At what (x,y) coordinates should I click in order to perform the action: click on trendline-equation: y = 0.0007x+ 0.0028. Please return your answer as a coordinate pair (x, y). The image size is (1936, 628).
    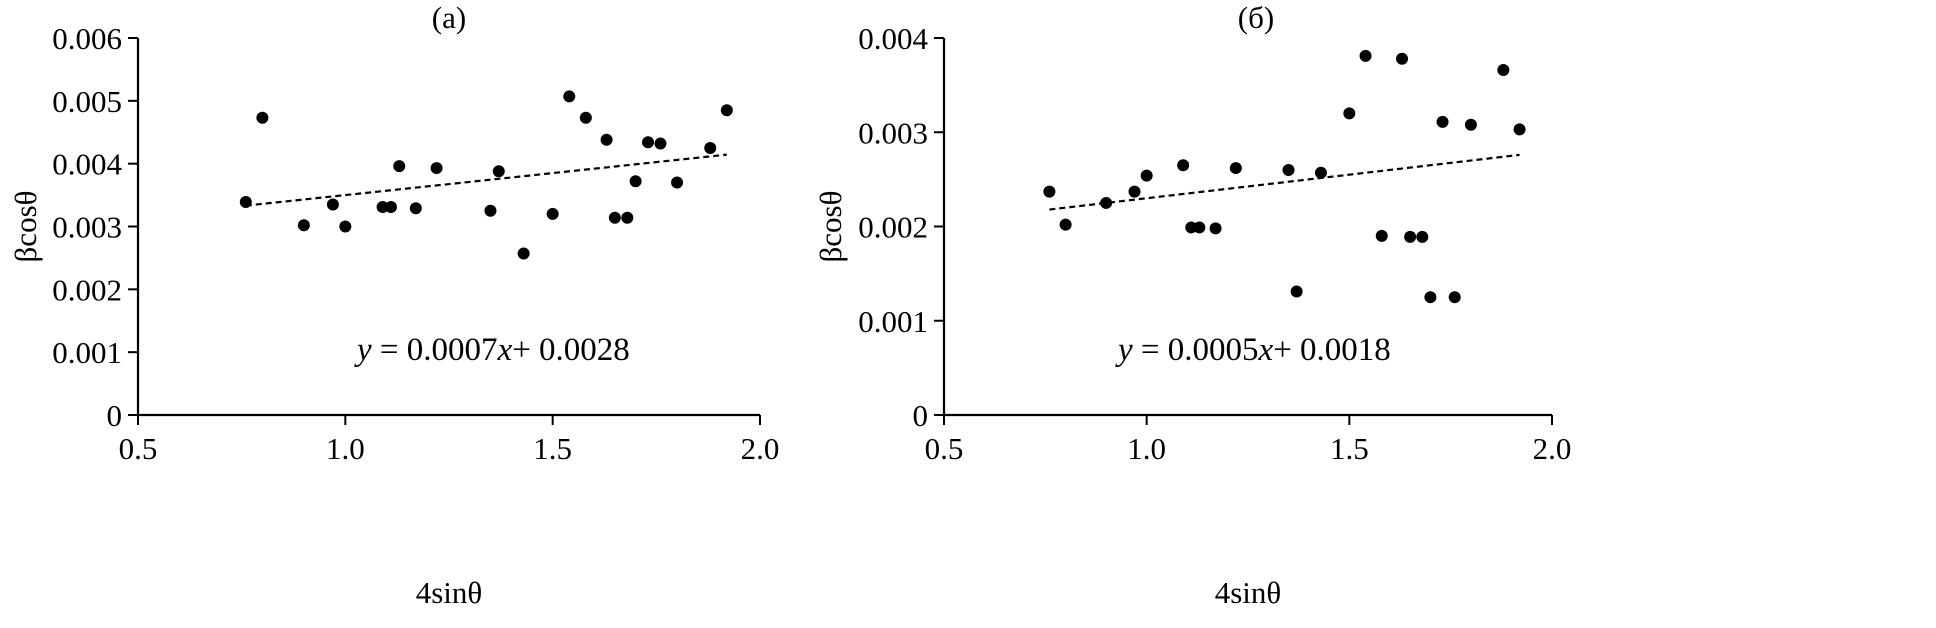
    Looking at the image, I should click on (492, 350).